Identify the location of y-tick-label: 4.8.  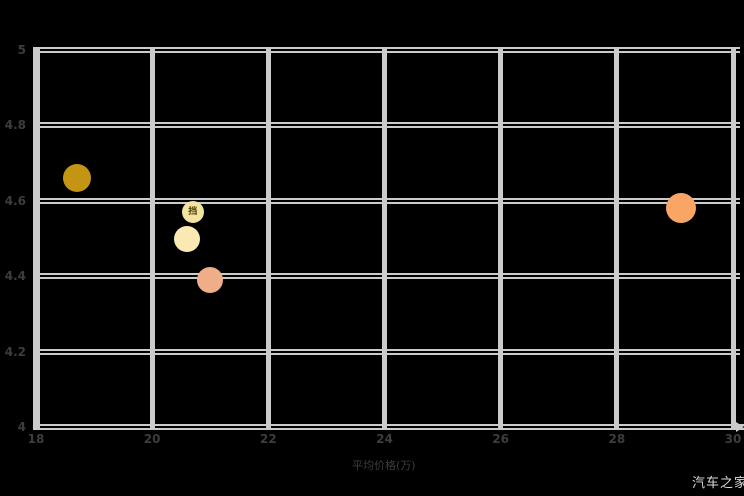
(15, 125).